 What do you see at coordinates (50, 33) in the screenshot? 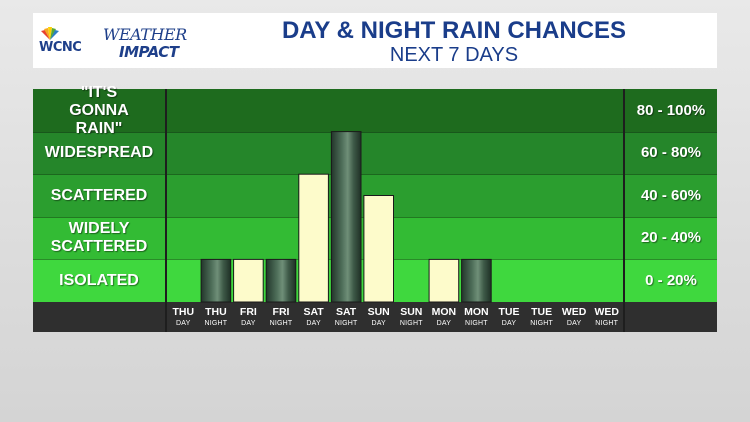
I see `peacock-logo-icon` at bounding box center [50, 33].